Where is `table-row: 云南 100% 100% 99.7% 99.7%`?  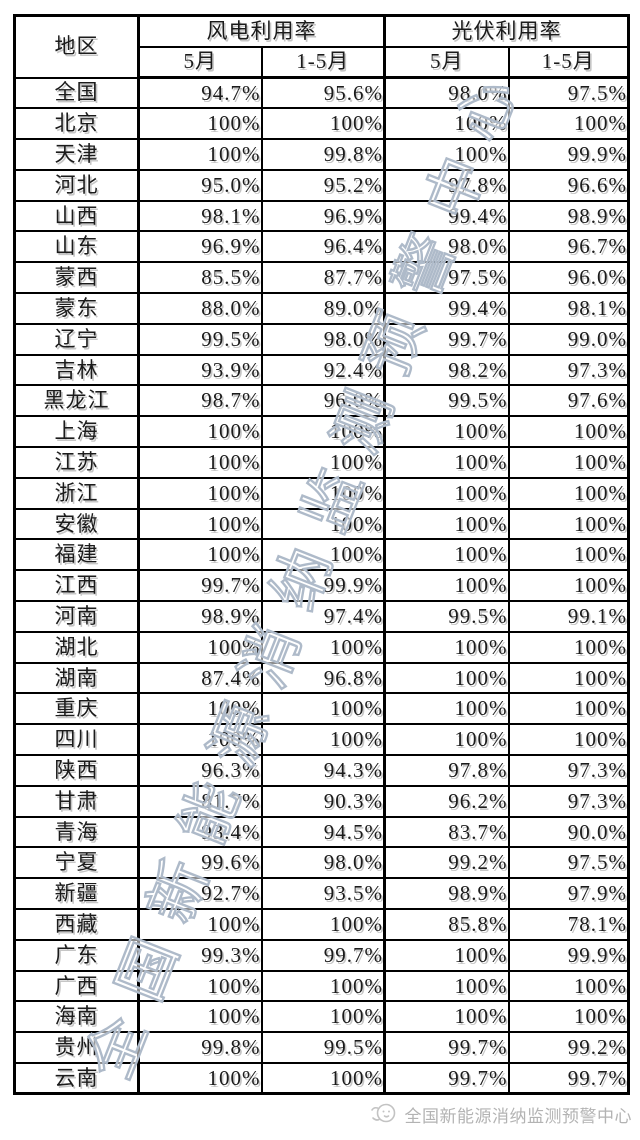
table-row: 云南 100% 100% 99.7% 99.7% is located at coordinates (321, 1078).